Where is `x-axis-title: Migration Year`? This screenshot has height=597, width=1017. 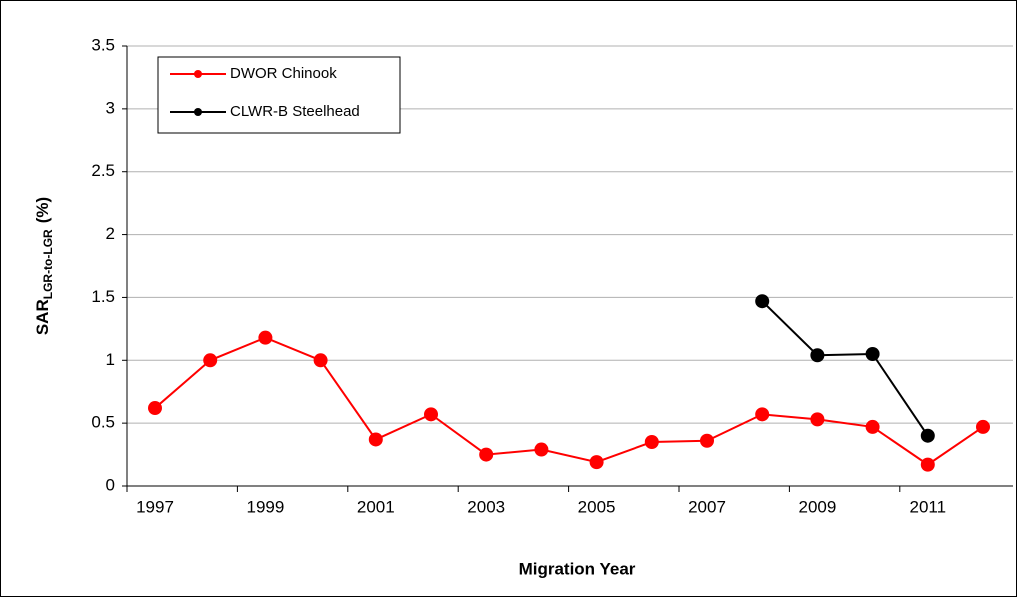
x-axis-title: Migration Year is located at coordinates (577, 568).